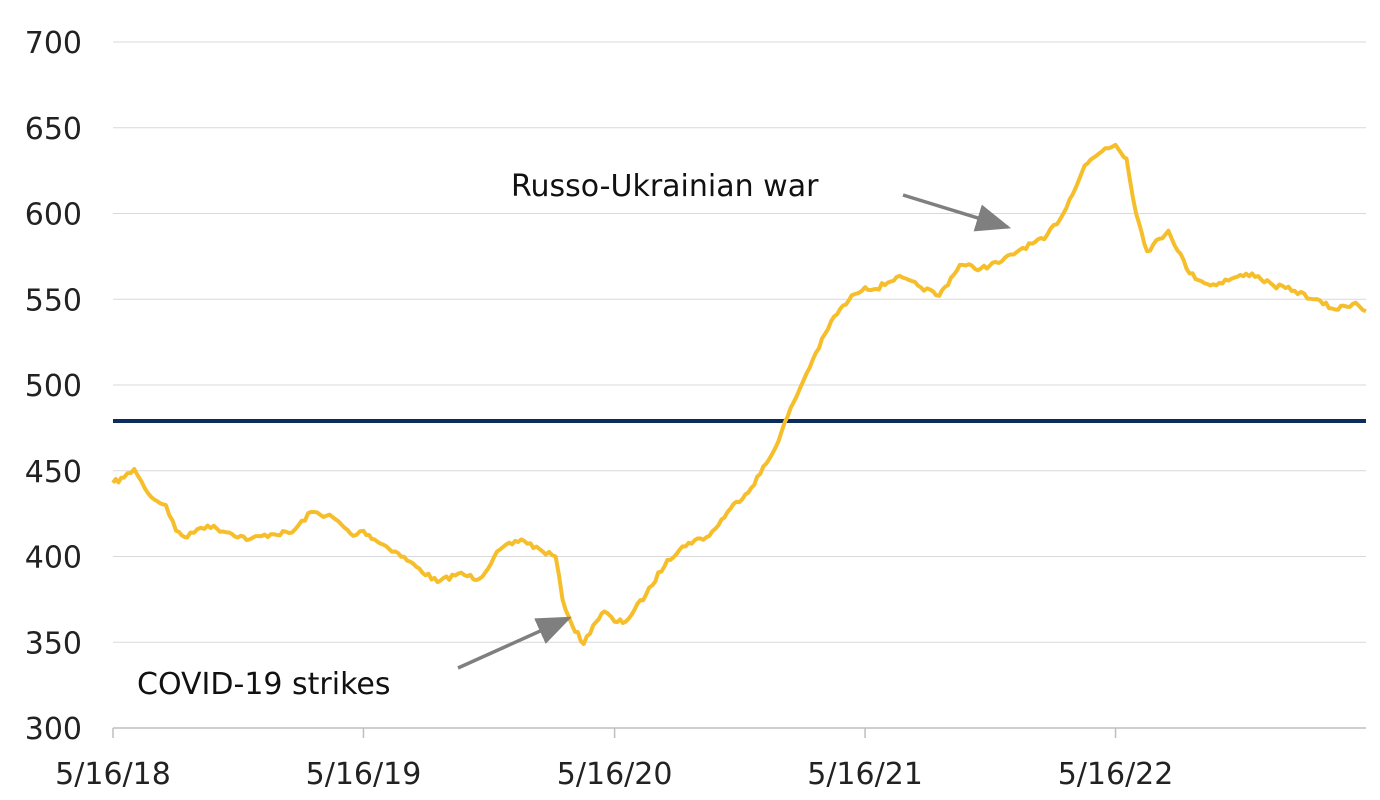 The height and width of the screenshot is (800, 1380). Describe the element at coordinates (615, 774) in the screenshot. I see `x-tick-label: 5/16/20` at that location.